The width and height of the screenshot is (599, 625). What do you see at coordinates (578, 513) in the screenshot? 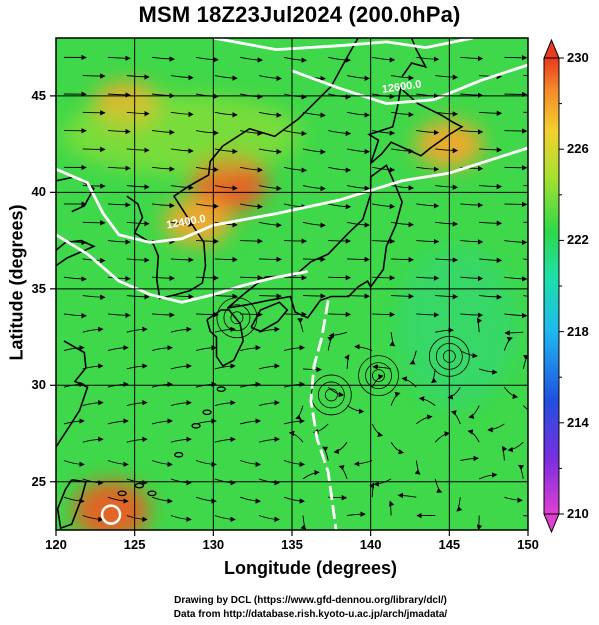
I see `colorbar-label-210: 210` at bounding box center [578, 513].